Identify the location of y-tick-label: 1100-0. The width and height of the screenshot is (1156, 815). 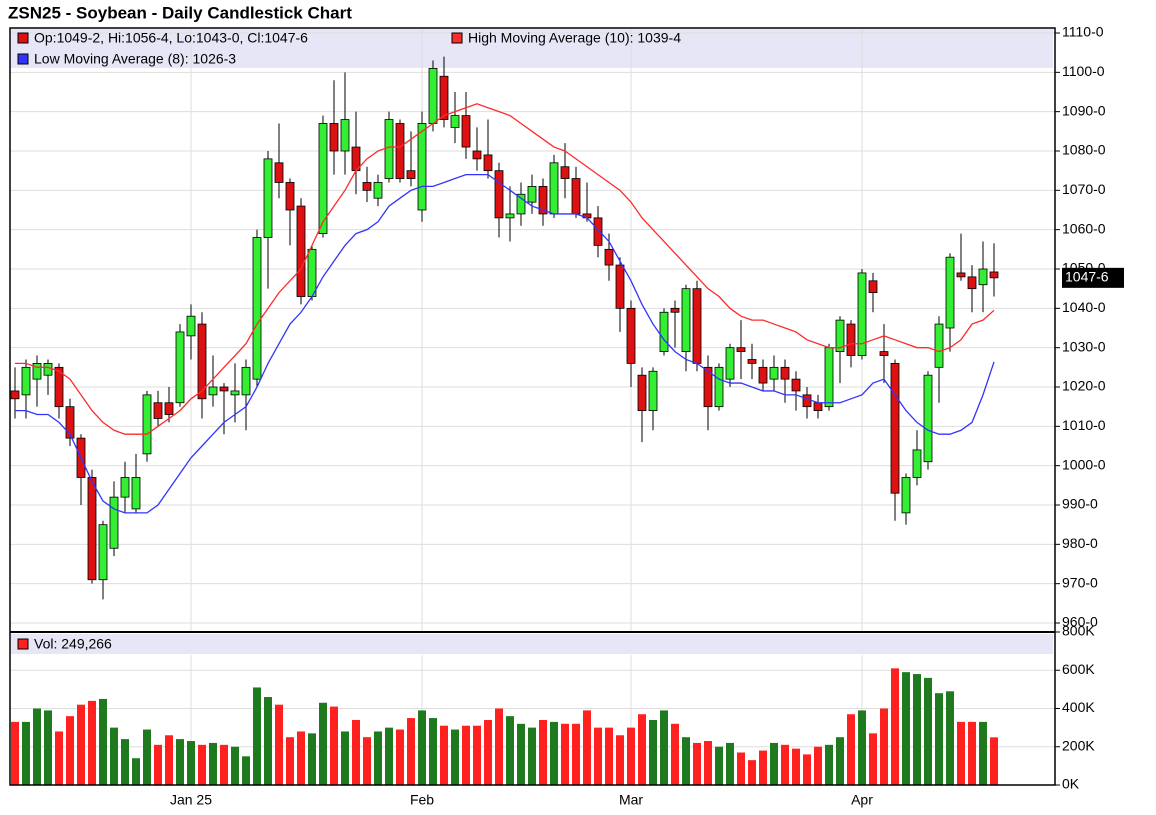
(1083, 71).